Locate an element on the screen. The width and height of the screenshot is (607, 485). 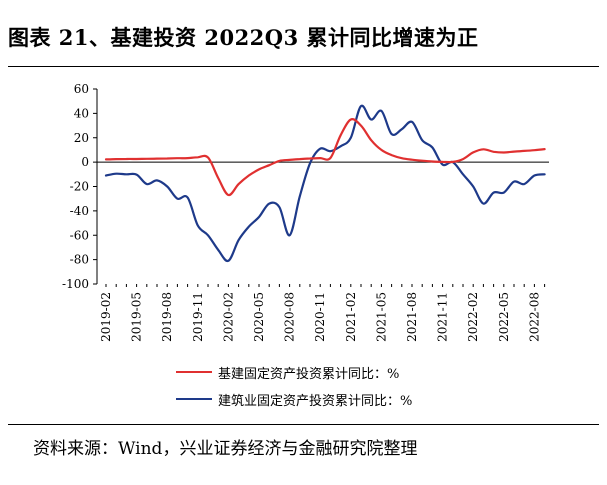
x-tick-label: 2021-02 is located at coordinates (351, 317).